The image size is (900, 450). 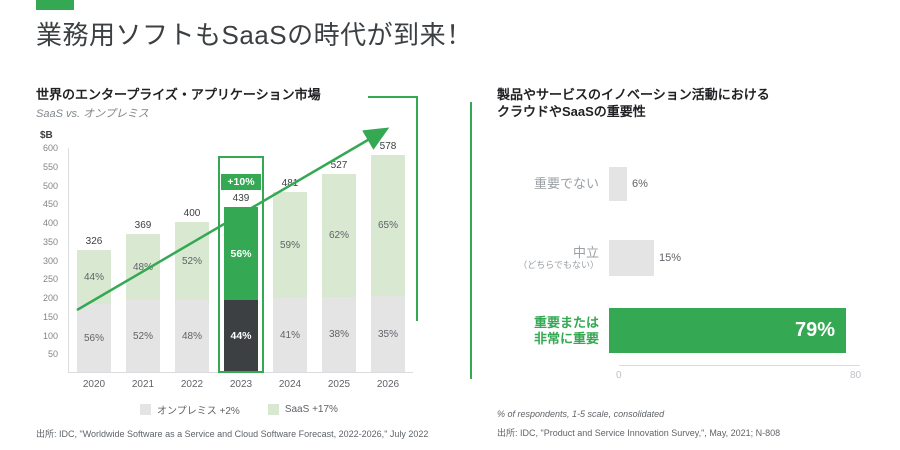 I want to click on title-accent-bar, so click(x=55, y=5).